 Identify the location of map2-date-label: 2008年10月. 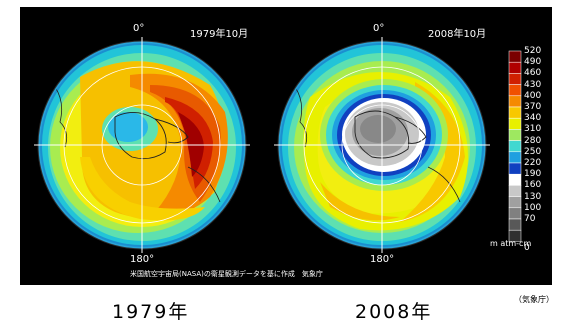
(457, 34).